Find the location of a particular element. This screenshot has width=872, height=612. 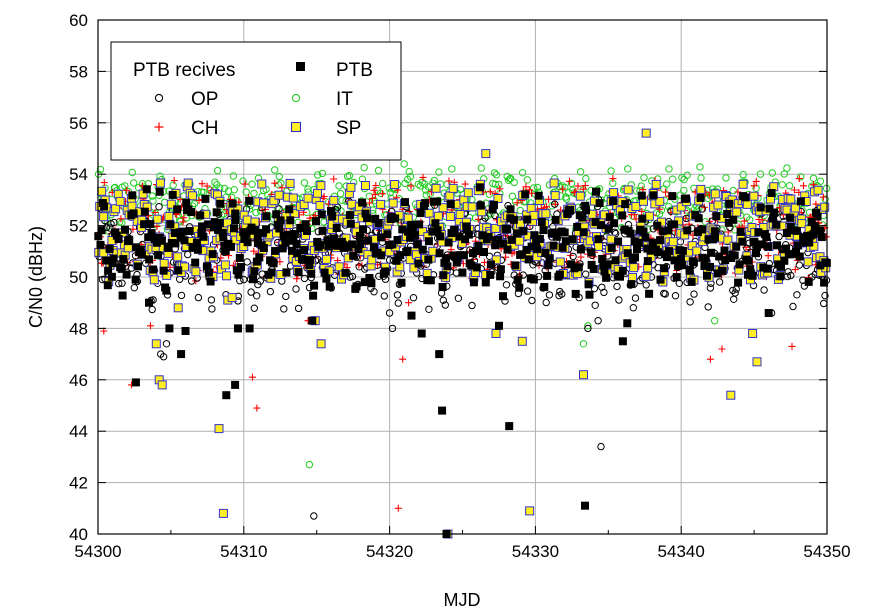

x-tick-label: 54340 is located at coordinates (681, 551).